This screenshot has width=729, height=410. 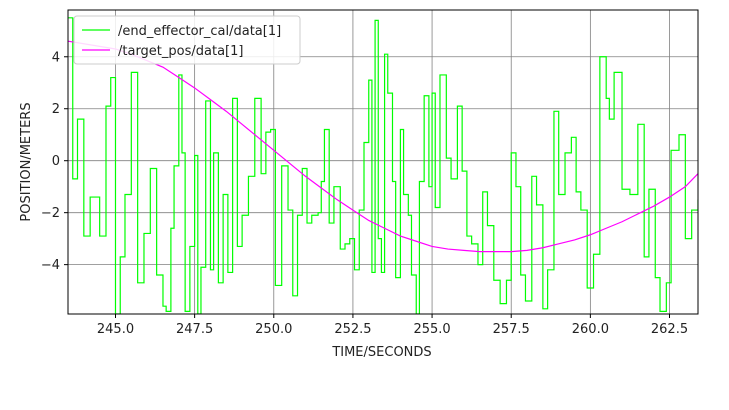 I want to click on x-tick-label: 255.0, so click(x=431, y=329).